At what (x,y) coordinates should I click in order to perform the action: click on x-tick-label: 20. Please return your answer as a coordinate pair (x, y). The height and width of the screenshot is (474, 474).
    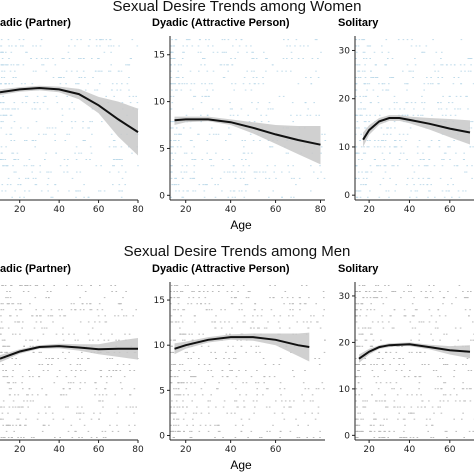
    Looking at the image, I should click on (20, 210).